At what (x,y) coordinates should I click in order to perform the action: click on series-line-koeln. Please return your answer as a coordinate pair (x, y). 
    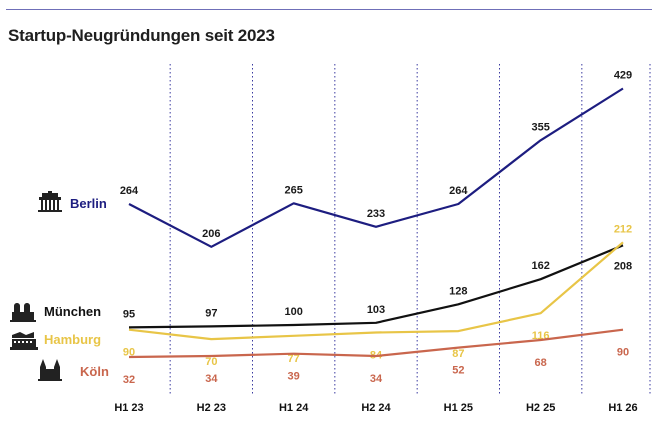
    Looking at the image, I should click on (376, 343).